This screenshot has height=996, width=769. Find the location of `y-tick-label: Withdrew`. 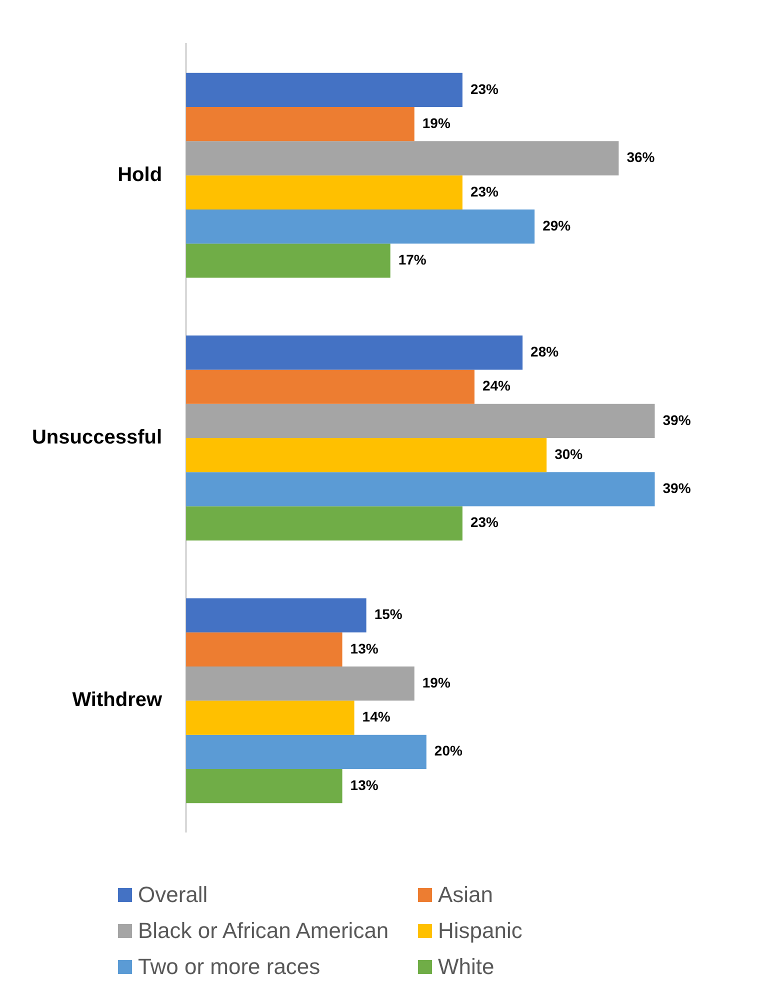

y-tick-label: Withdrew is located at coordinates (117, 700).